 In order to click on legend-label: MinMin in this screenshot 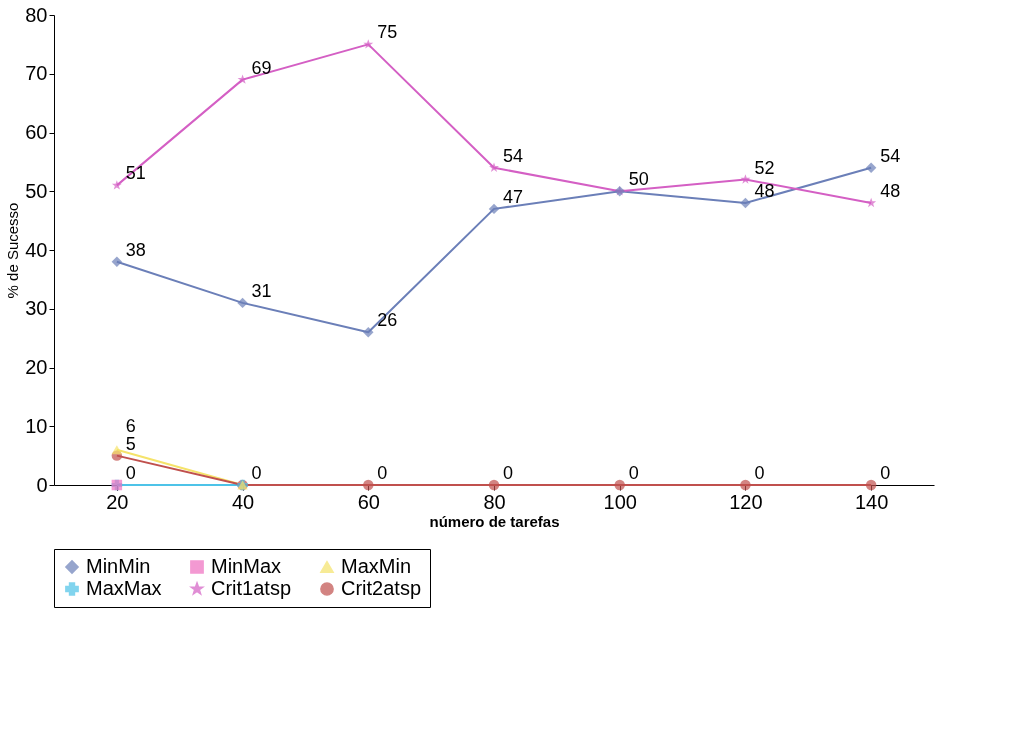, I will do `click(118, 566)`.